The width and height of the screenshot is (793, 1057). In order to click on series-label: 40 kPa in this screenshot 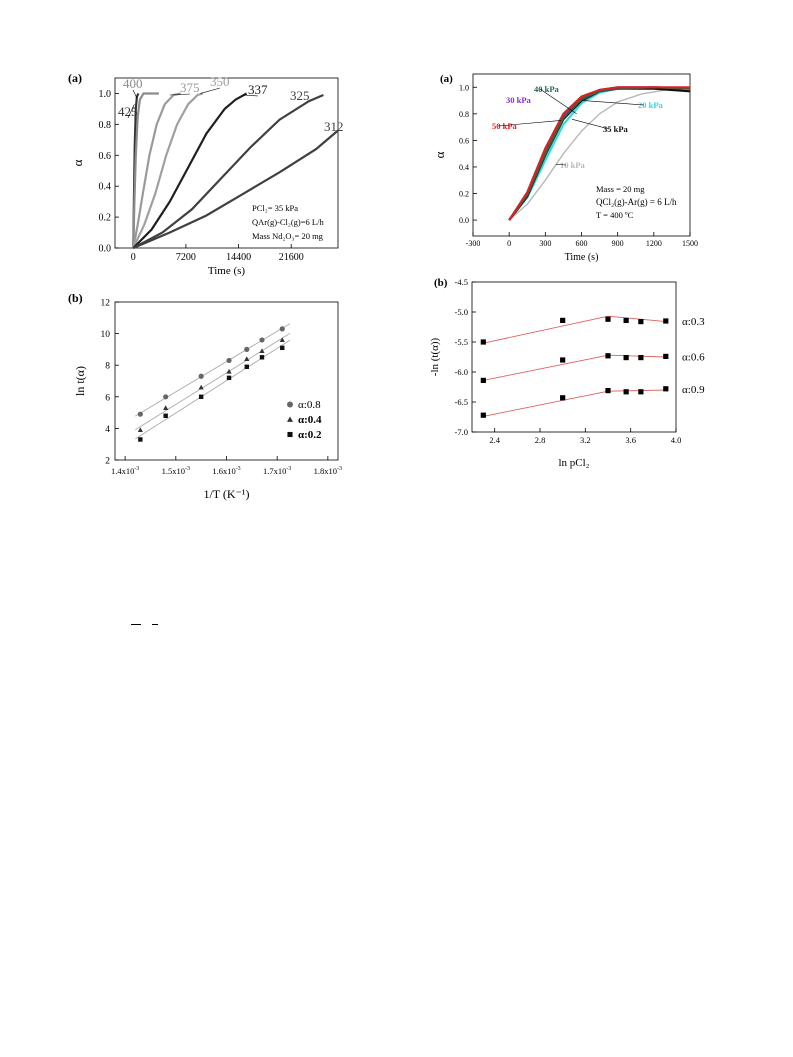, I will do `click(547, 89)`.